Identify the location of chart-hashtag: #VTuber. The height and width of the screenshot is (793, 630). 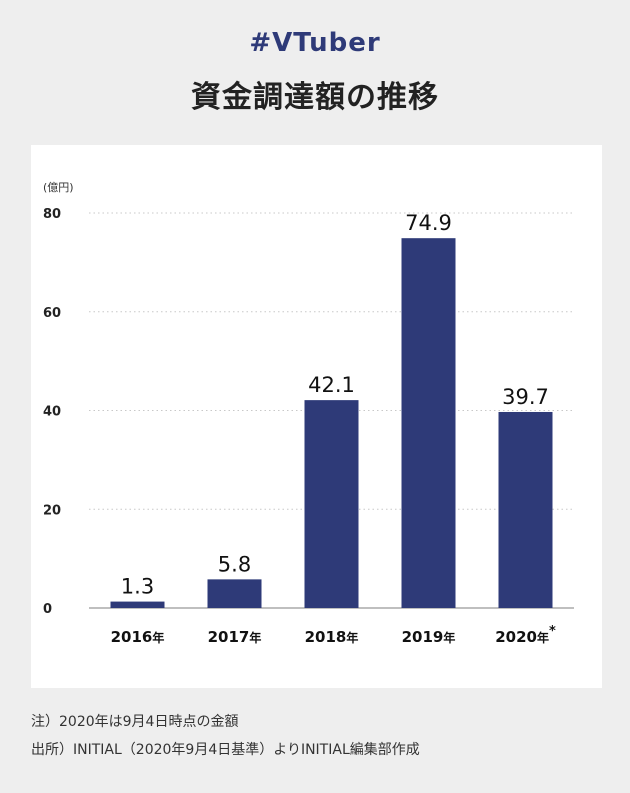
(315, 43).